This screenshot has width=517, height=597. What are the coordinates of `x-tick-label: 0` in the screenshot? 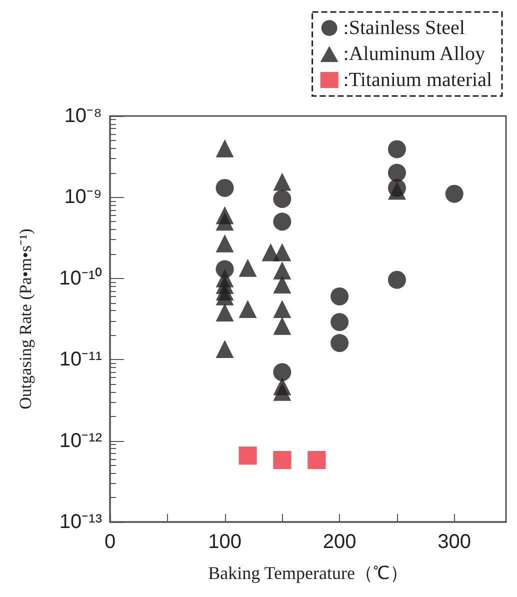 It's located at (110, 542).